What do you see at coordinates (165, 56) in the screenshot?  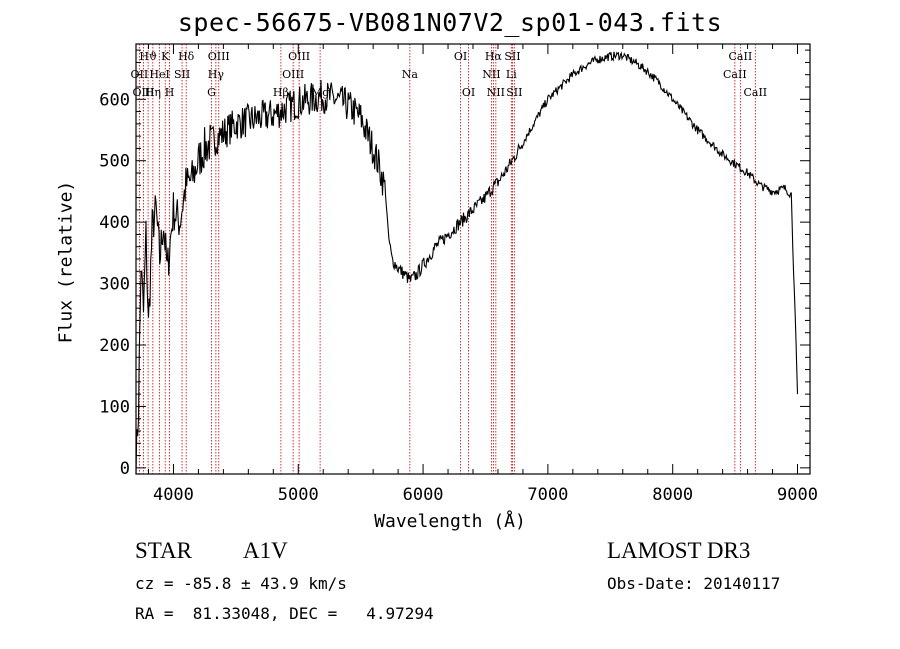 I see `line-label-3: K` at bounding box center [165, 56].